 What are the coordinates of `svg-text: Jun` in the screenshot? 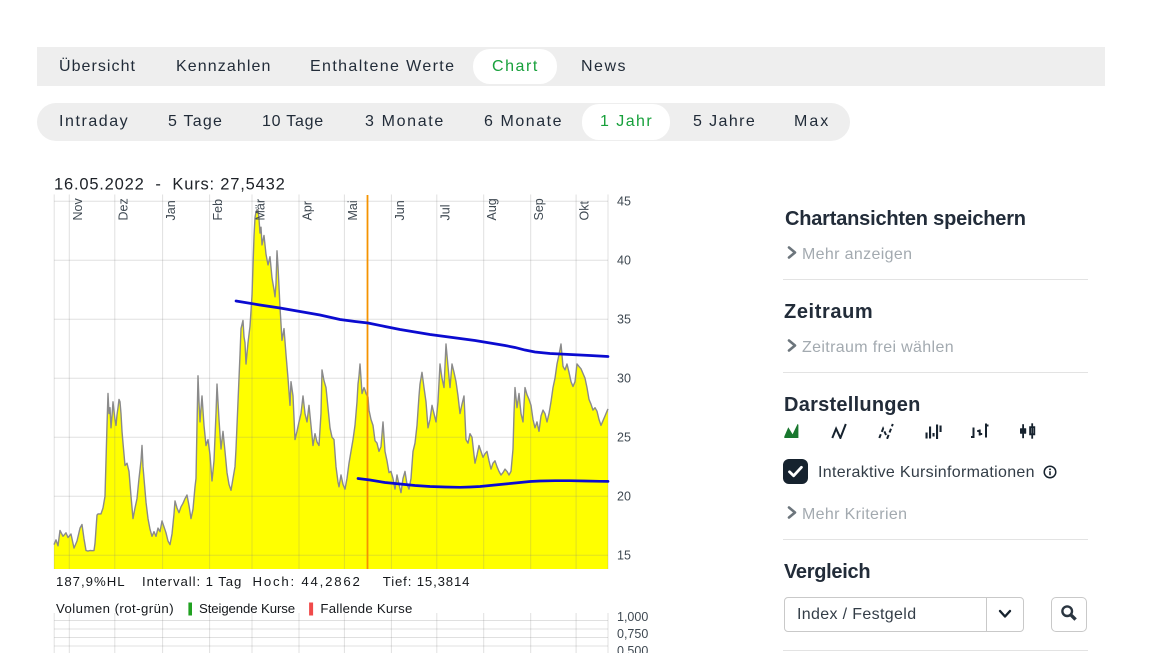 It's located at (400, 210).